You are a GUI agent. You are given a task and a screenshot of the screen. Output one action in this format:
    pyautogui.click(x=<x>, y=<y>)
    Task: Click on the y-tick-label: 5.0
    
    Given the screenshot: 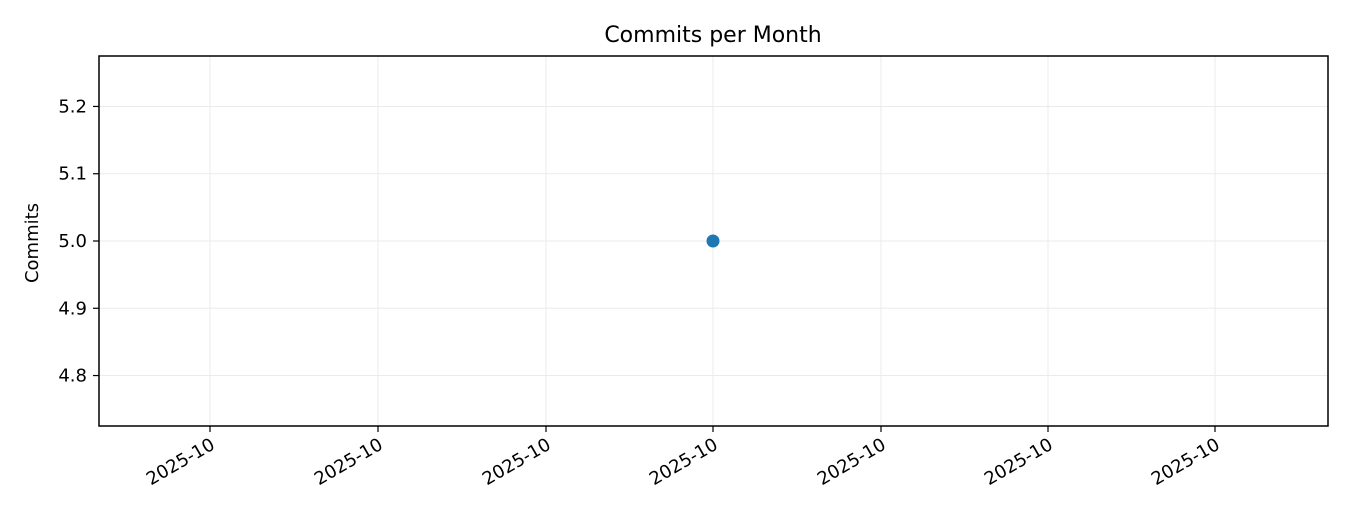 What is the action you would take?
    pyautogui.click(x=72, y=241)
    